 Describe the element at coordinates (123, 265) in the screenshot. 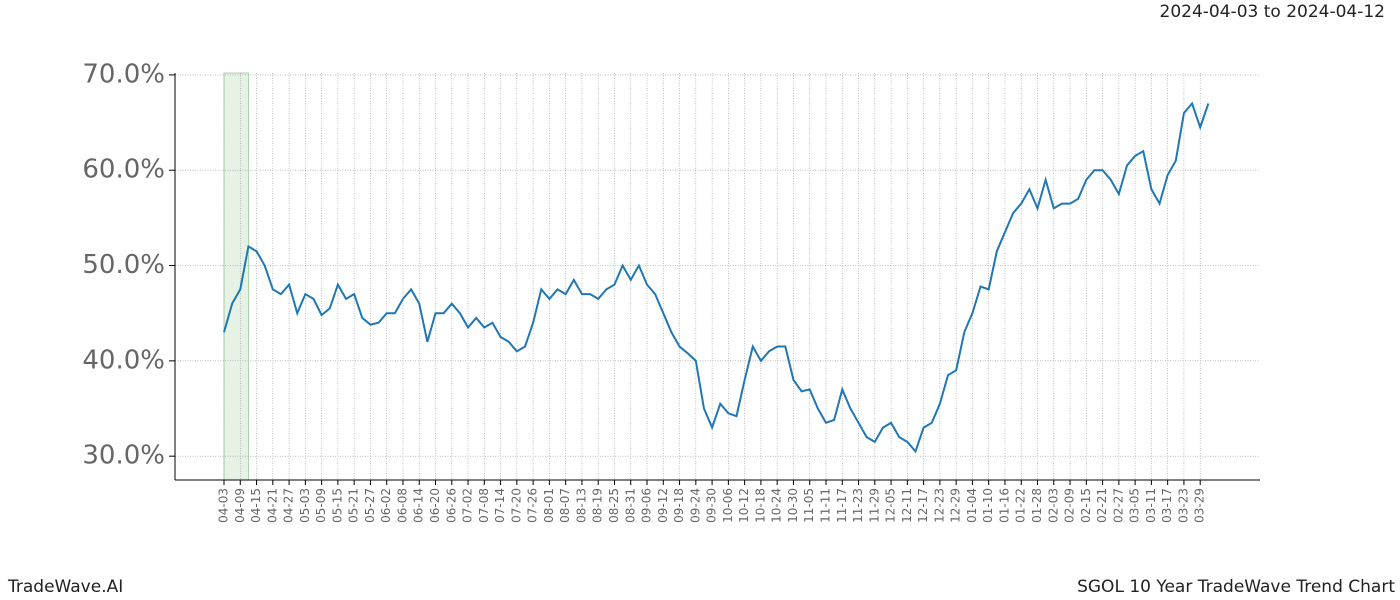

I see `y-tick-label: 50.0%` at that location.